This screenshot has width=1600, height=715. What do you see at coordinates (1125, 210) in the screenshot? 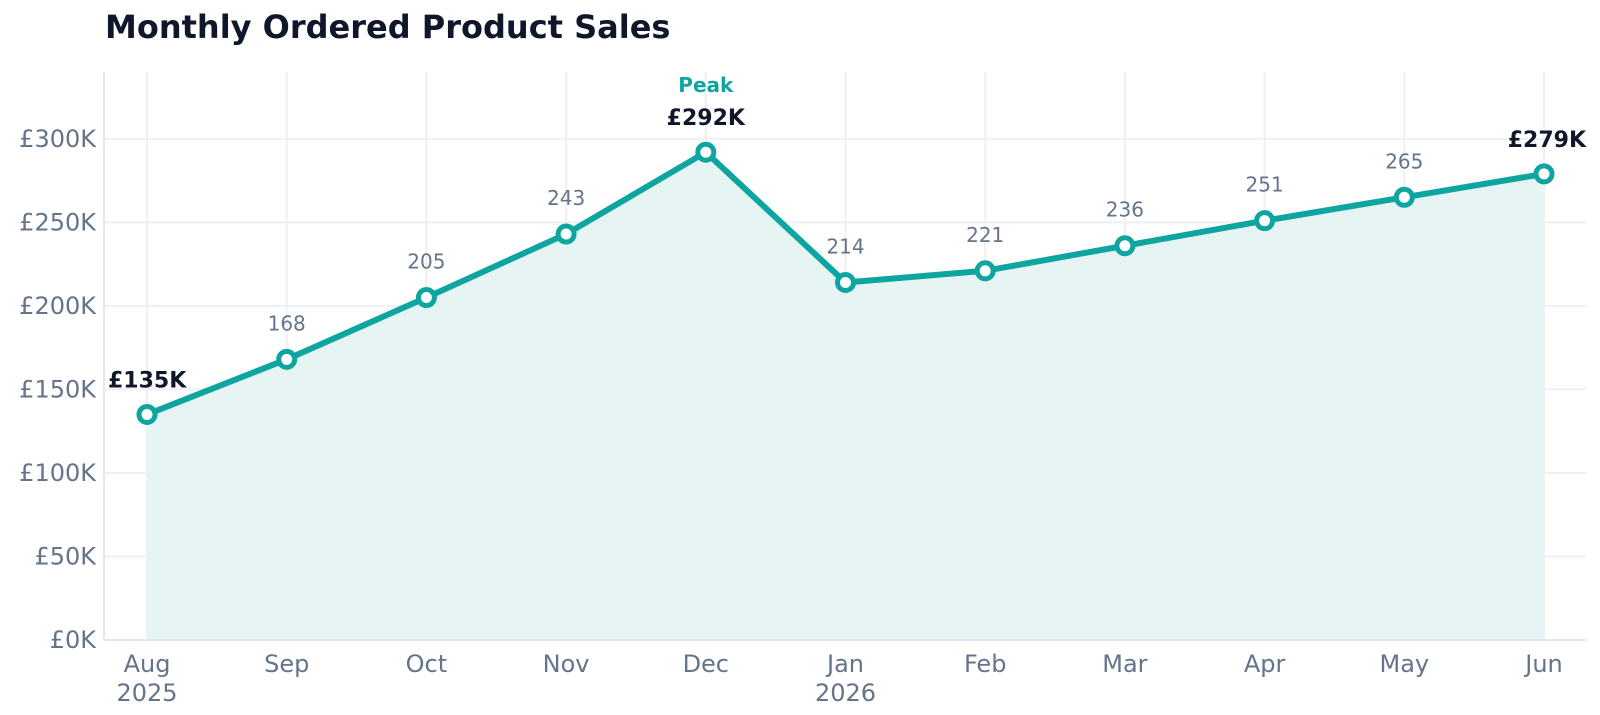
I see `data-label: 236` at bounding box center [1125, 210].